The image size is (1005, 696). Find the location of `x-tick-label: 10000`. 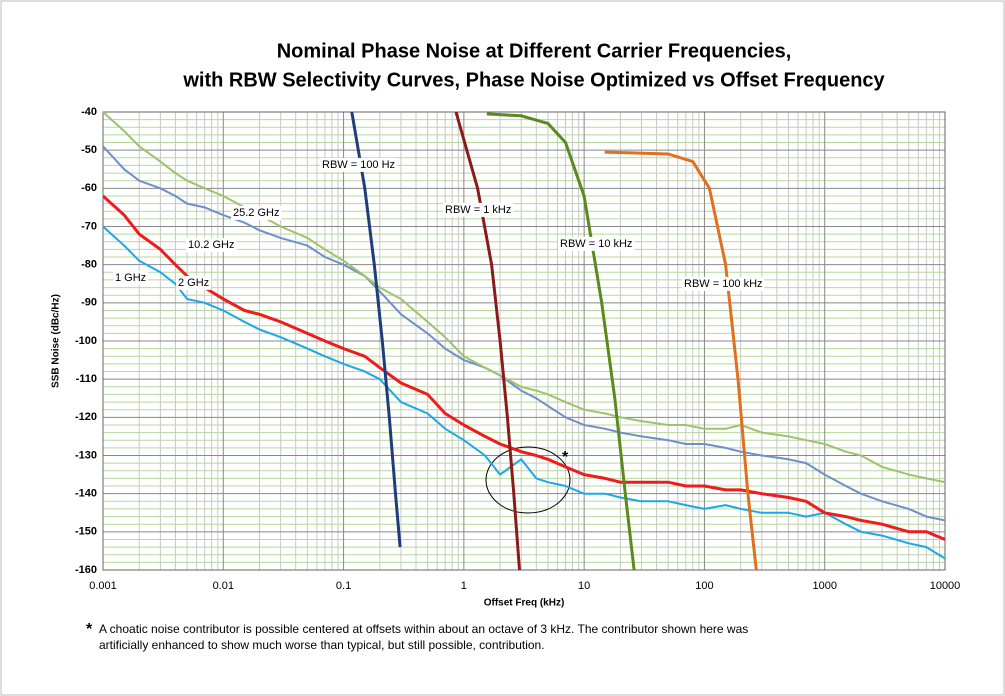

x-tick-label: 10000 is located at coordinates (945, 586).